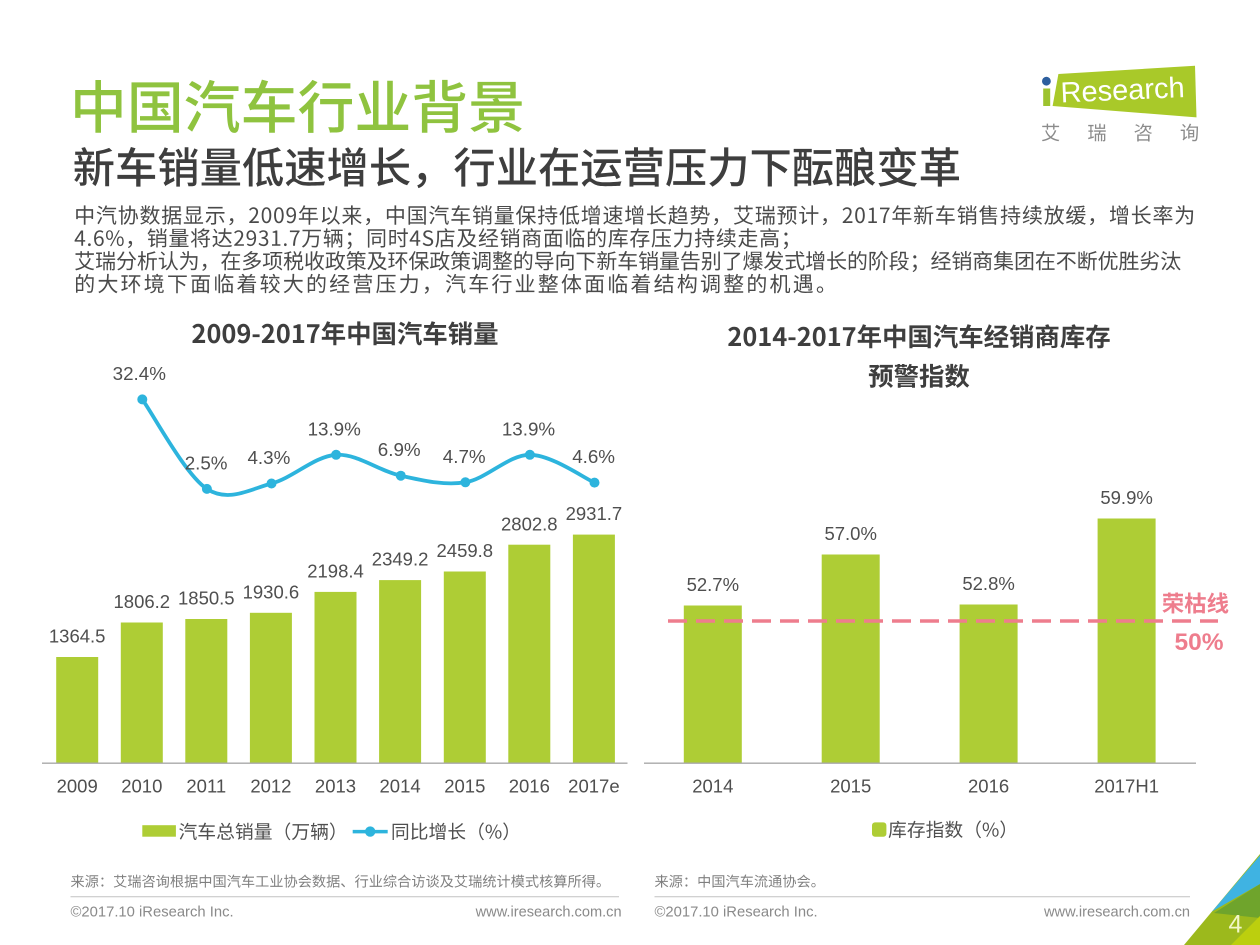  What do you see at coordinates (1236, 925) in the screenshot?
I see `svg-text: 4` at bounding box center [1236, 925].